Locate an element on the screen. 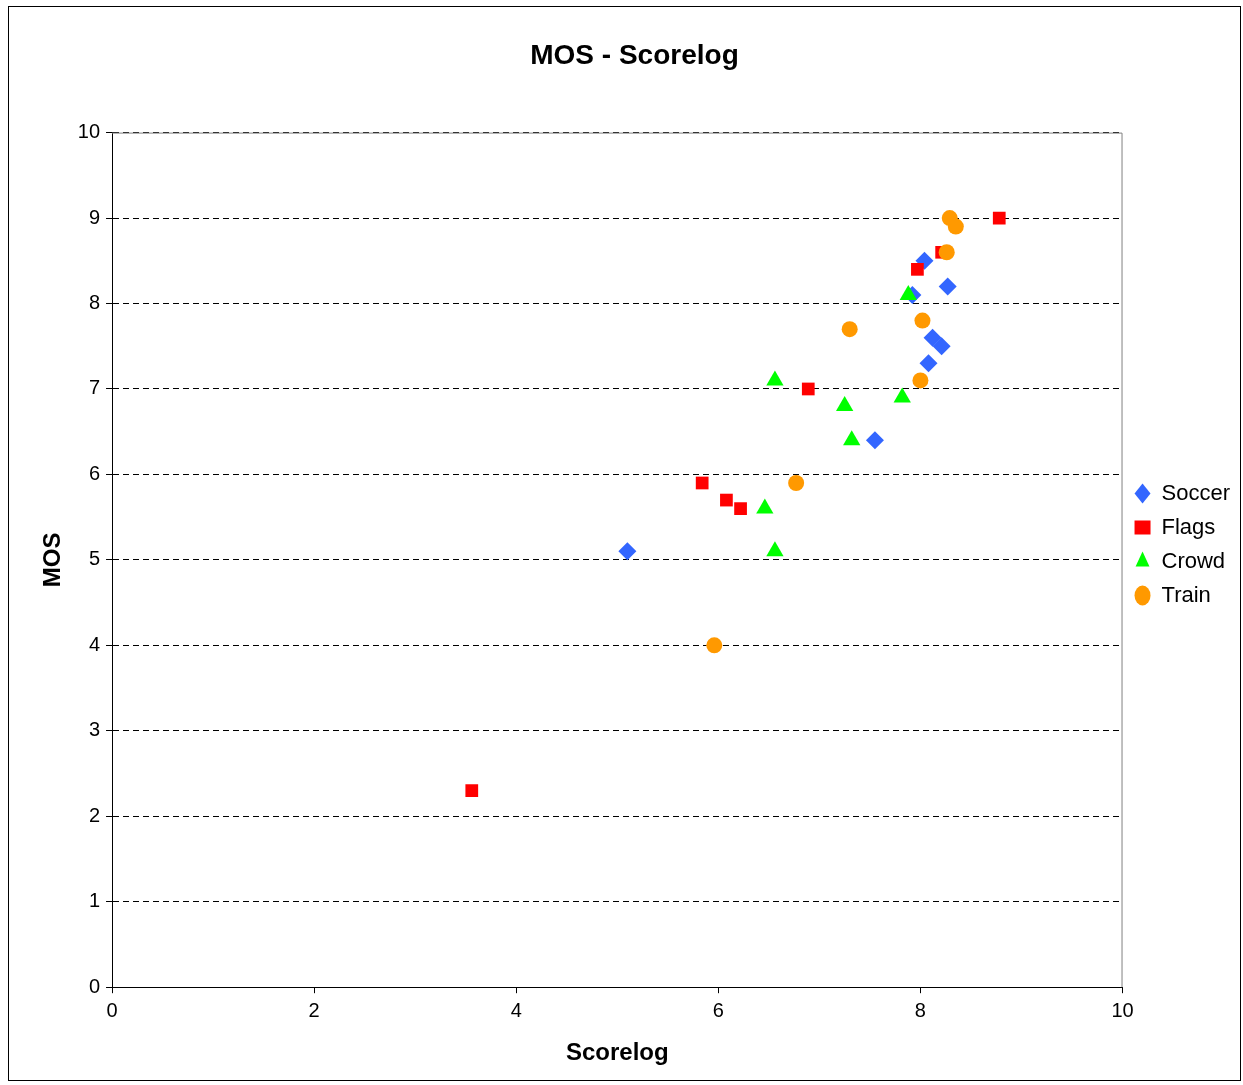  y-tick-label: 5 is located at coordinates (94, 558).